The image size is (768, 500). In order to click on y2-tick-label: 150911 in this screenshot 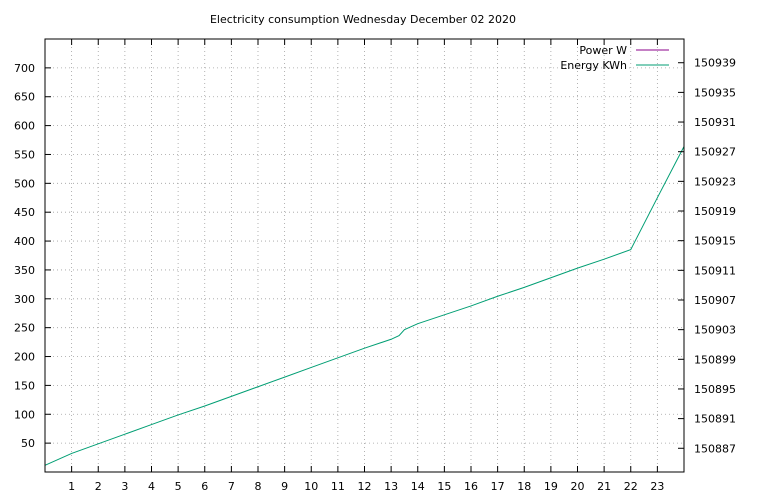, I will do `click(715, 270)`.